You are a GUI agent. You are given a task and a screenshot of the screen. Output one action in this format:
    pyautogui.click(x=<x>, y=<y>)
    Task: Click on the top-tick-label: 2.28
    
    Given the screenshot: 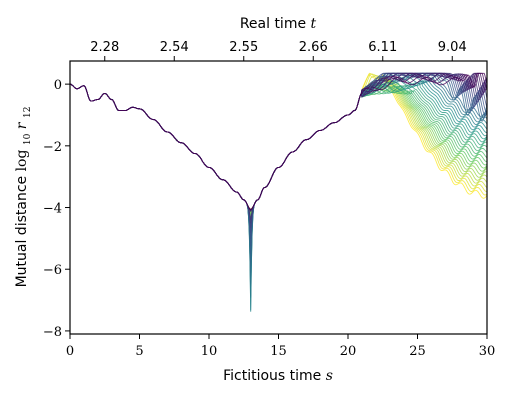 What is the action you would take?
    pyautogui.click(x=104, y=47)
    